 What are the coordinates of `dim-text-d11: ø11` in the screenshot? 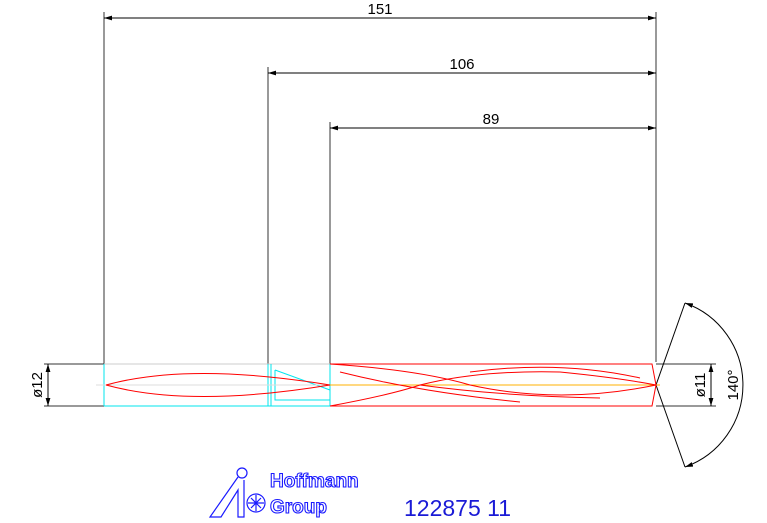 It's located at (700, 385).